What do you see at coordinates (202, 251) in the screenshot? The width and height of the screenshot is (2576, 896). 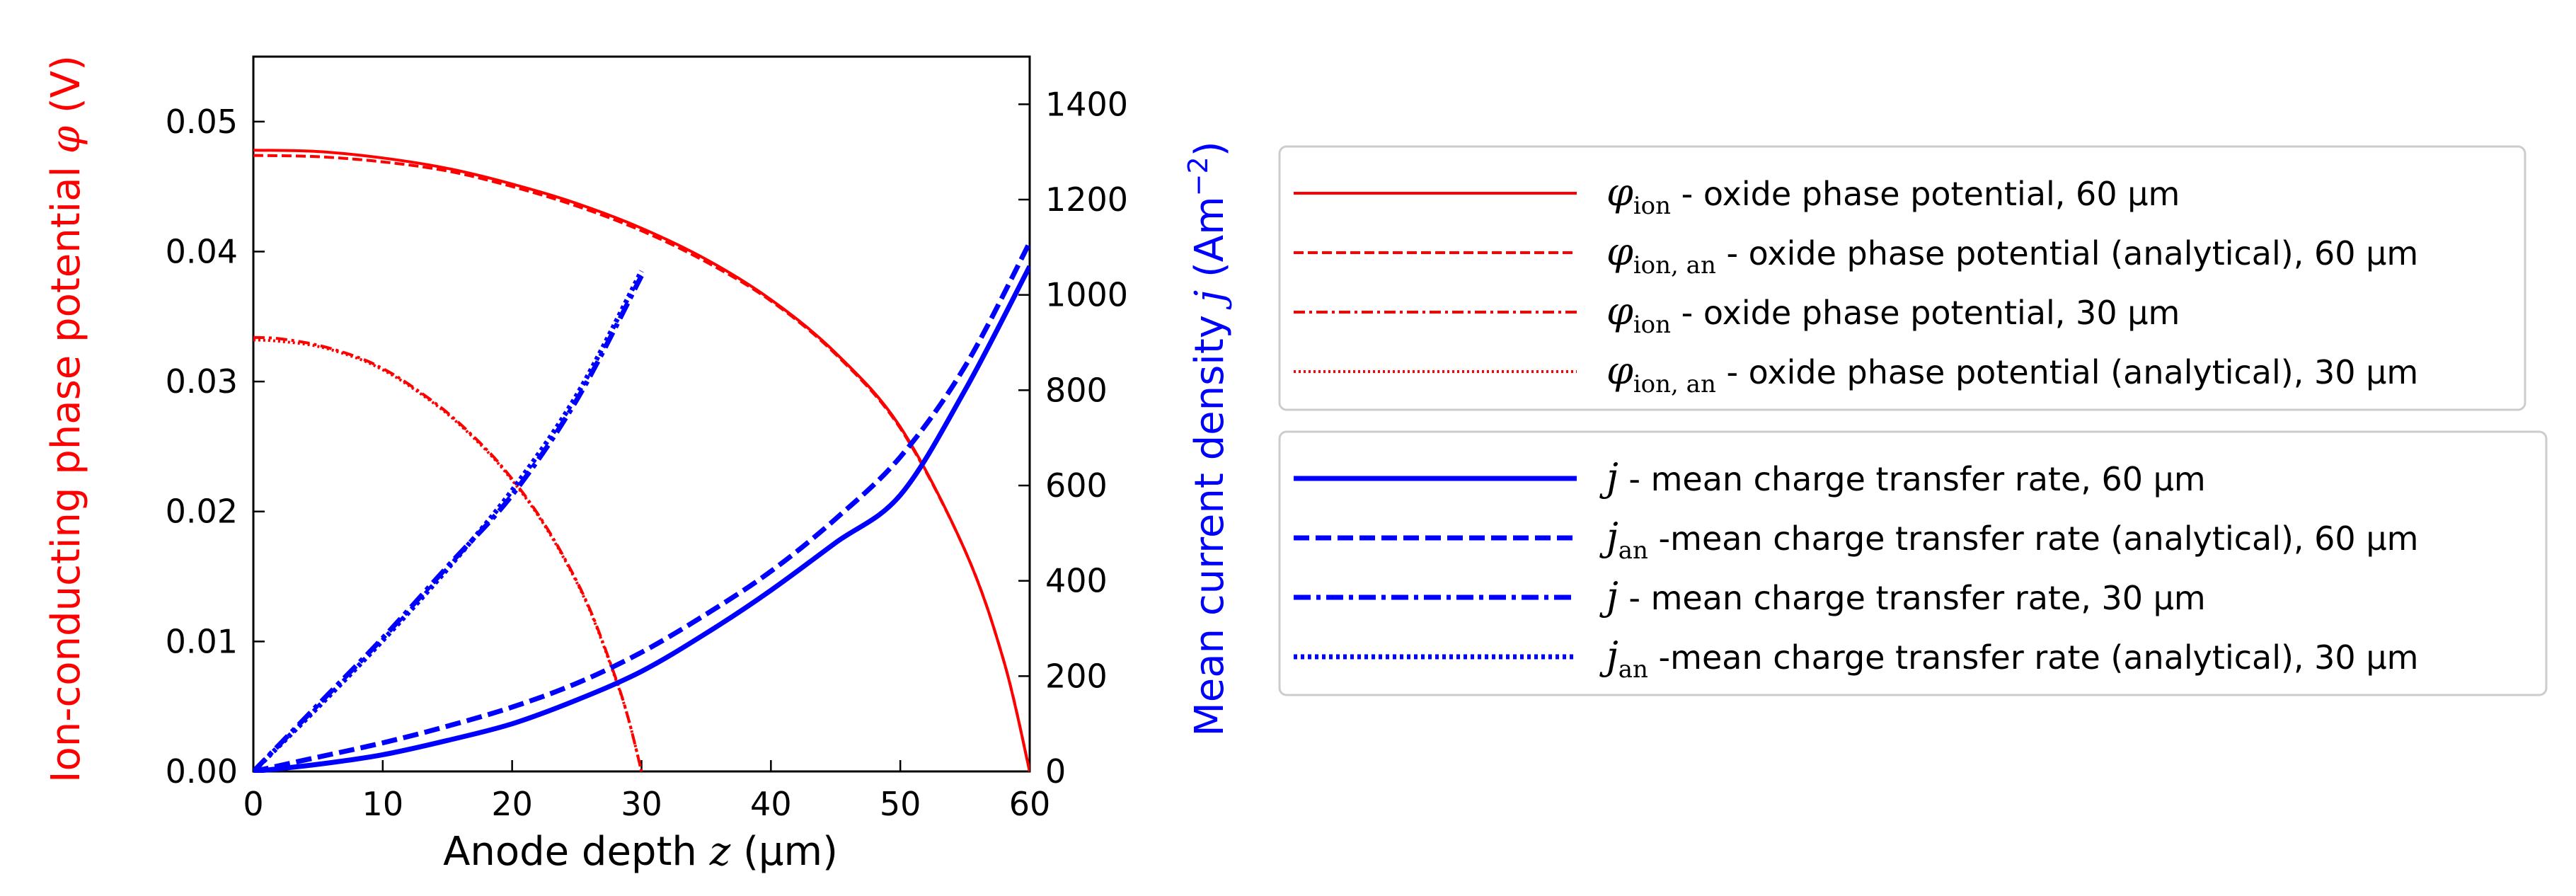 I see `y-left-tick-label: 0.04` at bounding box center [202, 251].